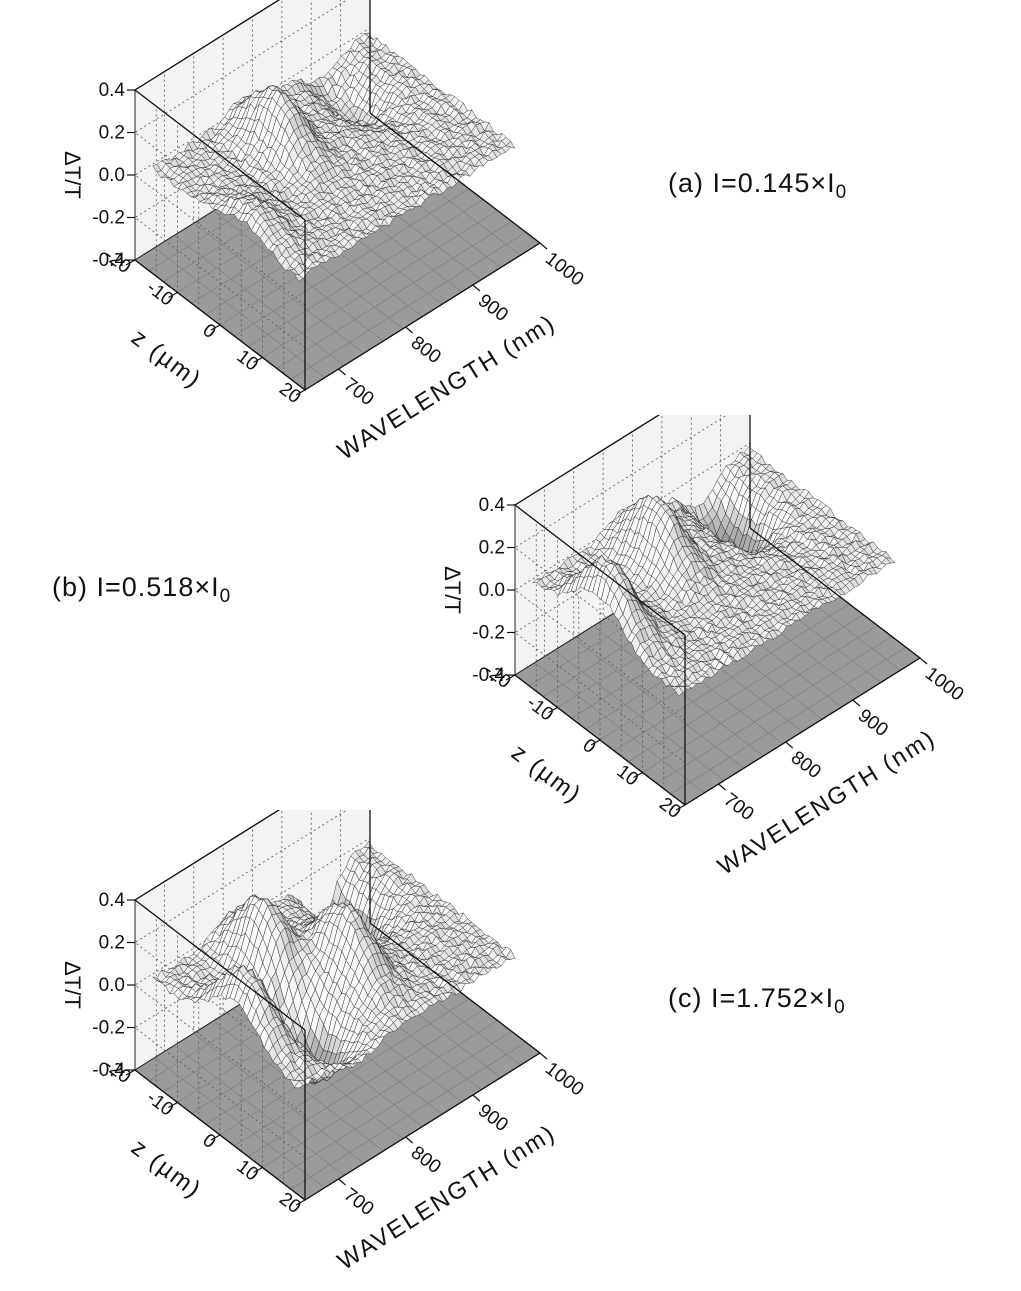  I want to click on panel-label-c: (c) I=1.752×I0, so click(757, 1000).